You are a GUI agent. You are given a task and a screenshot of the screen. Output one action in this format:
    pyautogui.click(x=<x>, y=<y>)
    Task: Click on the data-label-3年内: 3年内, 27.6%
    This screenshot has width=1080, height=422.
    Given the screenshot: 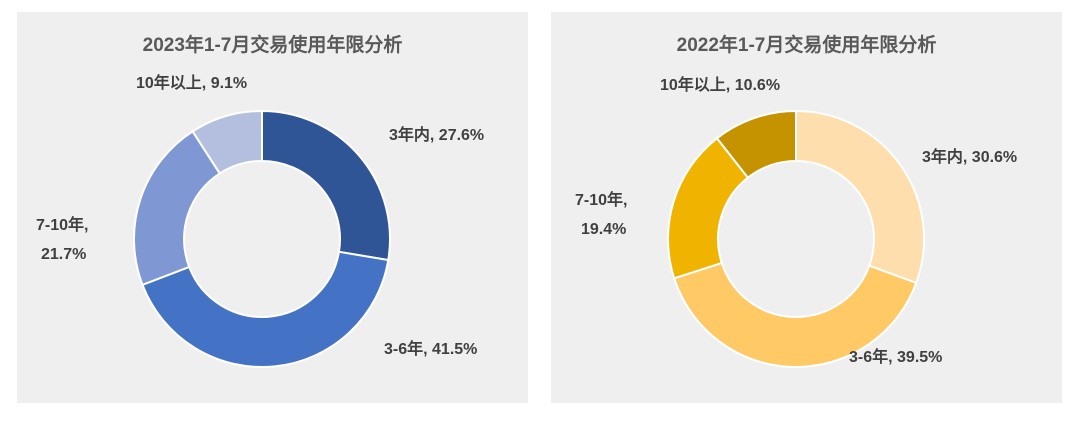 What is the action you would take?
    pyautogui.click(x=437, y=135)
    